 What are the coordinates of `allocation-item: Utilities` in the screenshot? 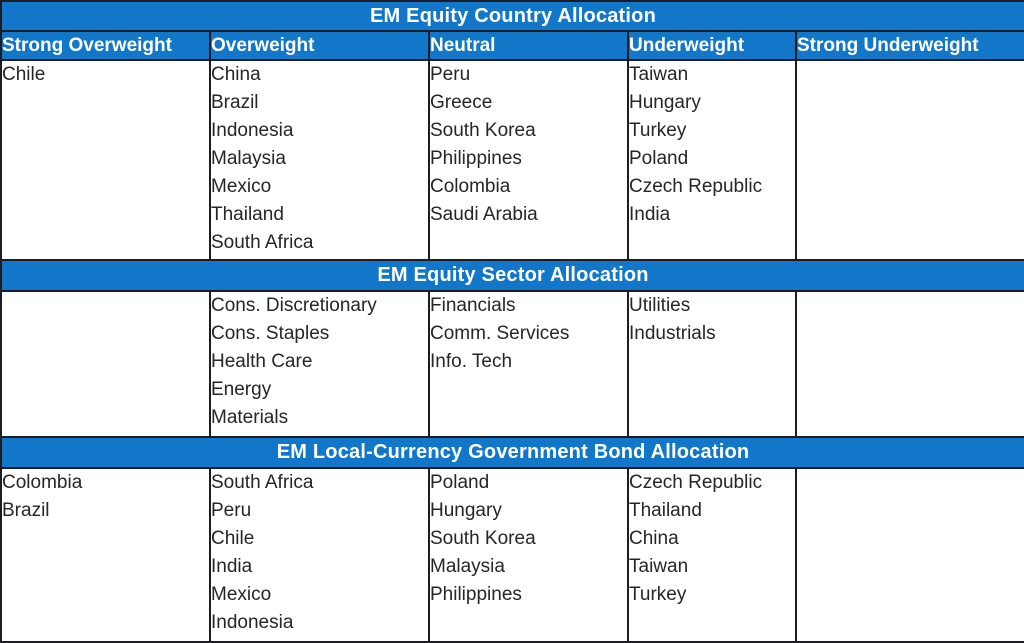 It's located at (660, 305).